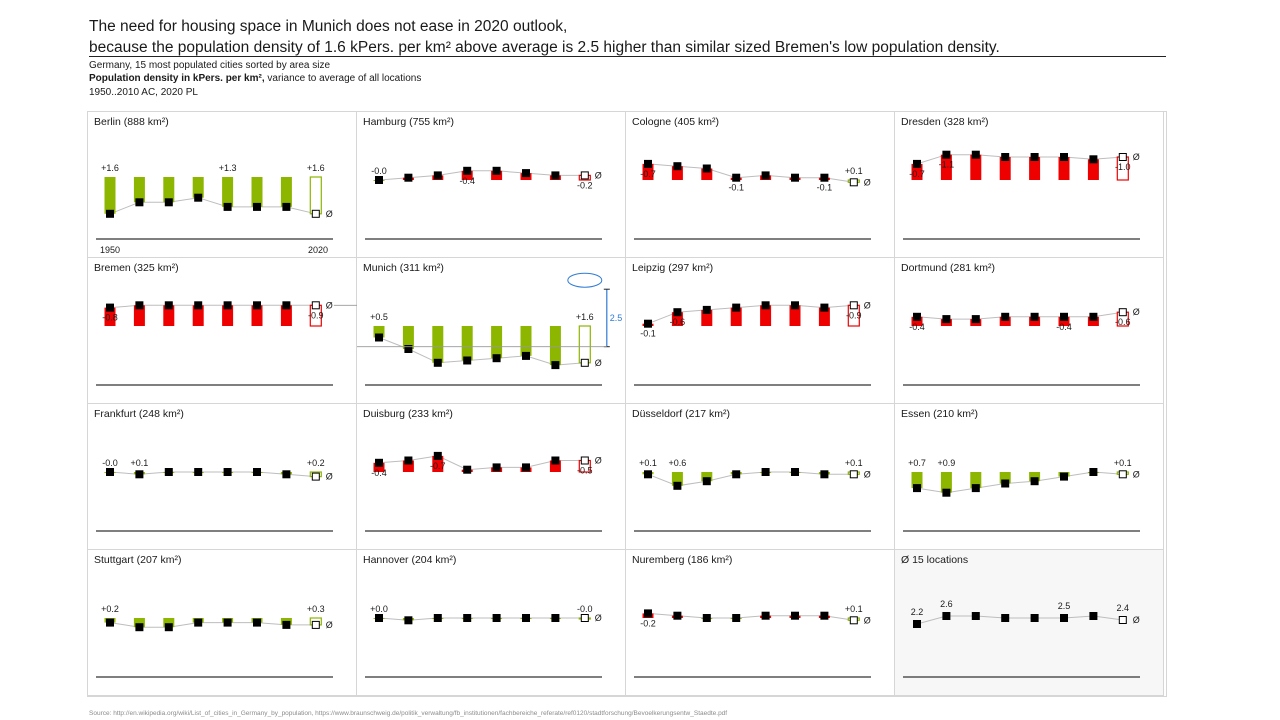  What do you see at coordinates (212, 306) in the screenshot?
I see `marker-line` at bounding box center [212, 306].